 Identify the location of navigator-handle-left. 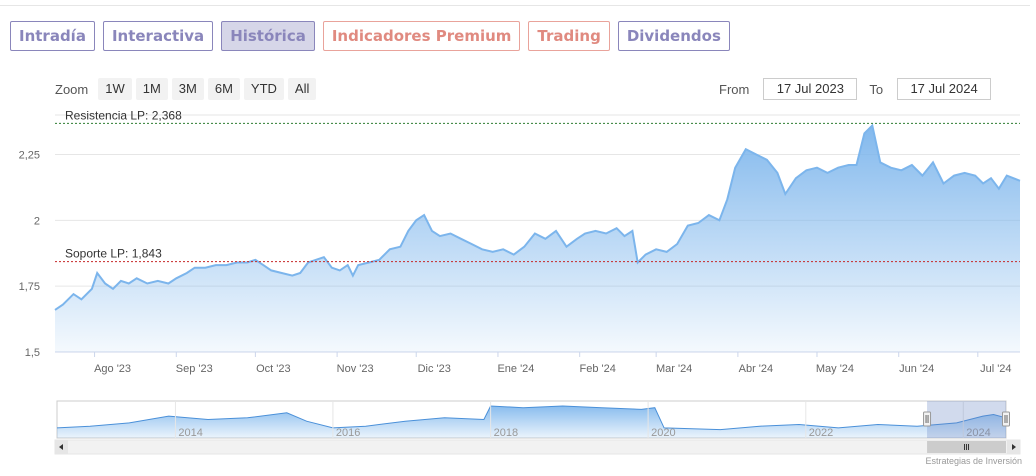
(927, 419).